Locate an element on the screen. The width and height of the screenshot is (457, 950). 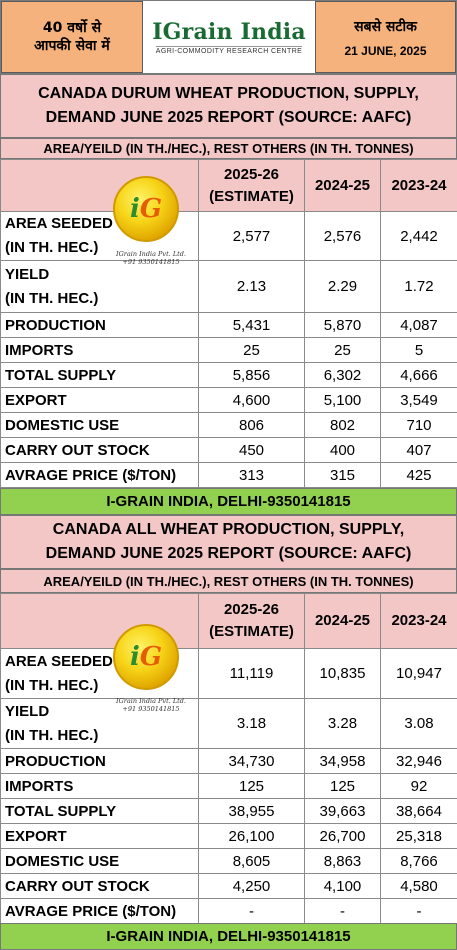
durum-col-2024: 2024-25 is located at coordinates (342, 185).